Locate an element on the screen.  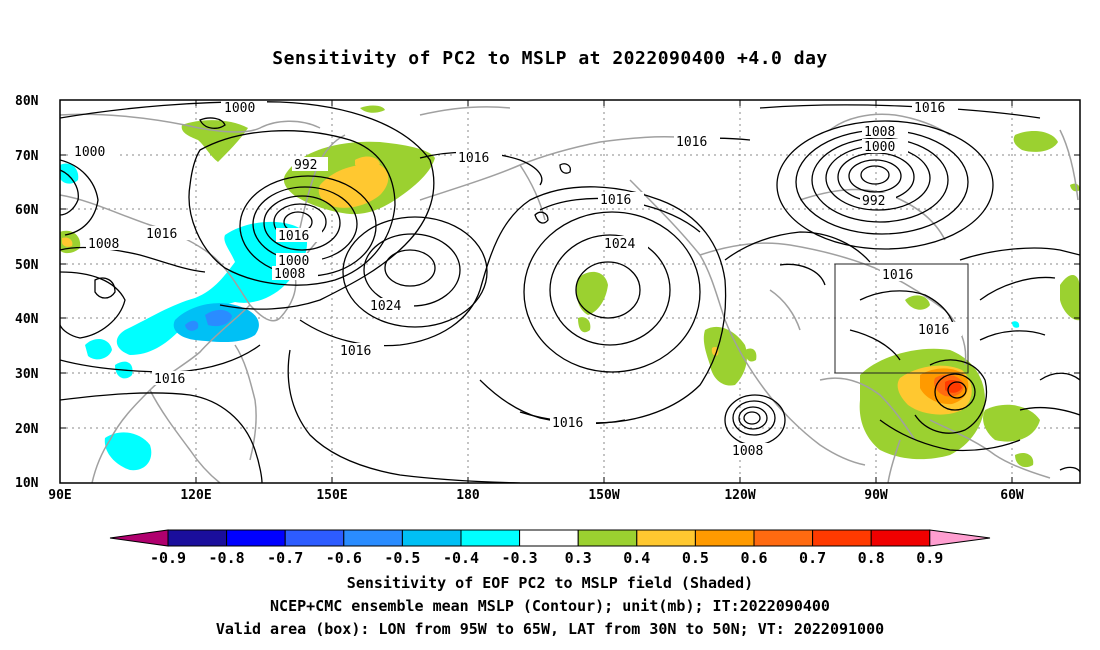
lat-label: 70N is located at coordinates (27, 156).